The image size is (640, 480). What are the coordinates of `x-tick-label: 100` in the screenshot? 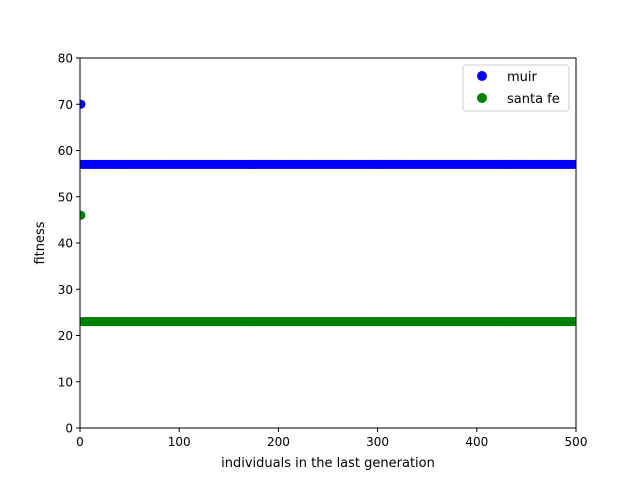 It's located at (179, 442).